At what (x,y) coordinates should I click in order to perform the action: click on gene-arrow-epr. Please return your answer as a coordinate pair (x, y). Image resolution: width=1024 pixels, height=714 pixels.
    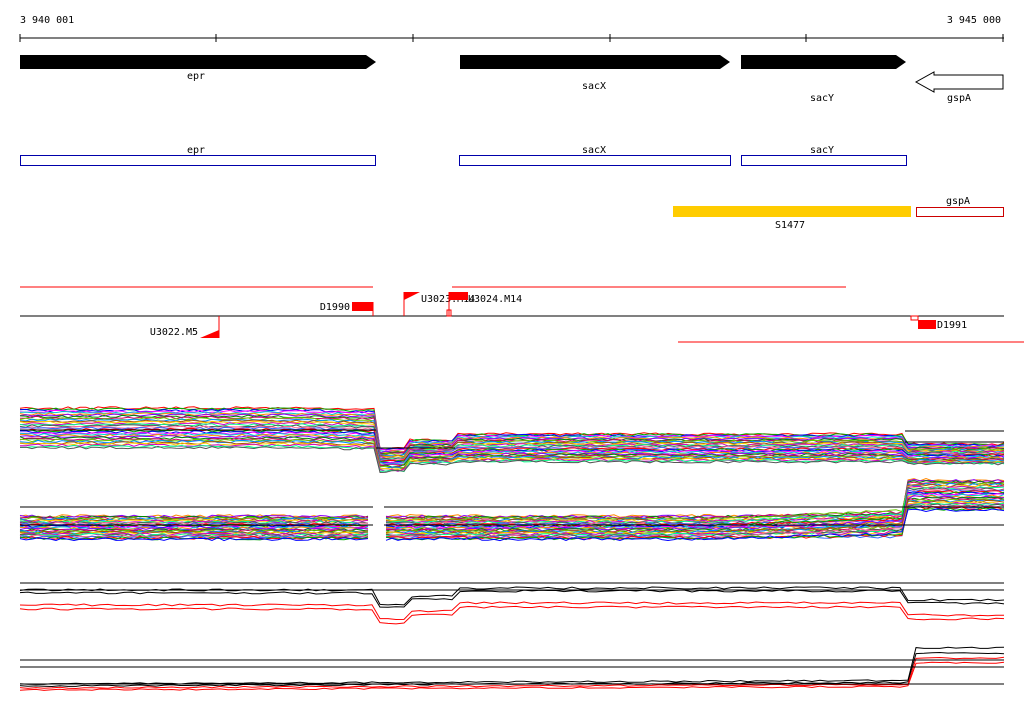
    Looking at the image, I should click on (198, 62).